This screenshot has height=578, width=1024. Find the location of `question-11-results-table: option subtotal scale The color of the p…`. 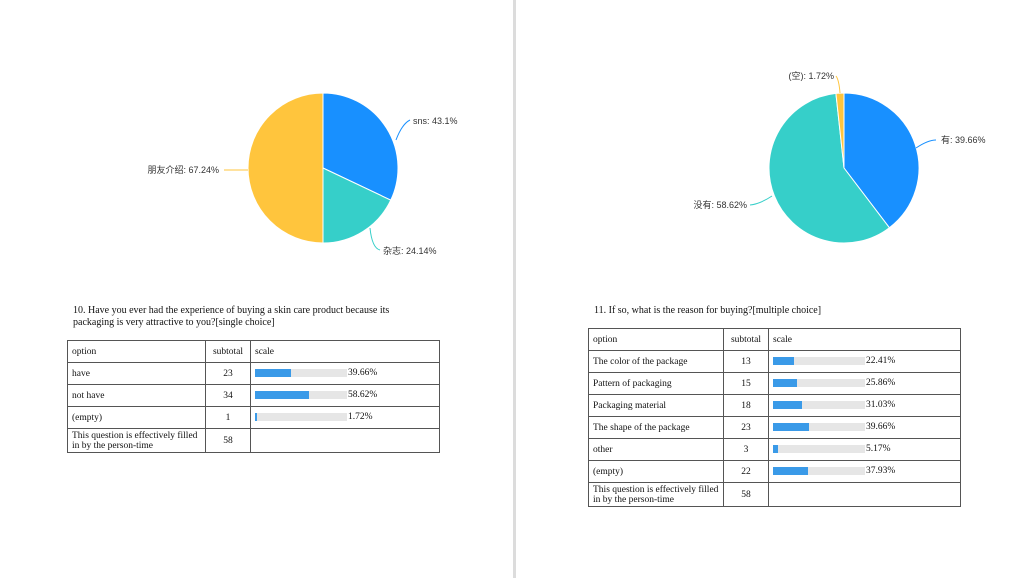

question-11-results-table: option subtotal scale The color of the p… is located at coordinates (774, 417).